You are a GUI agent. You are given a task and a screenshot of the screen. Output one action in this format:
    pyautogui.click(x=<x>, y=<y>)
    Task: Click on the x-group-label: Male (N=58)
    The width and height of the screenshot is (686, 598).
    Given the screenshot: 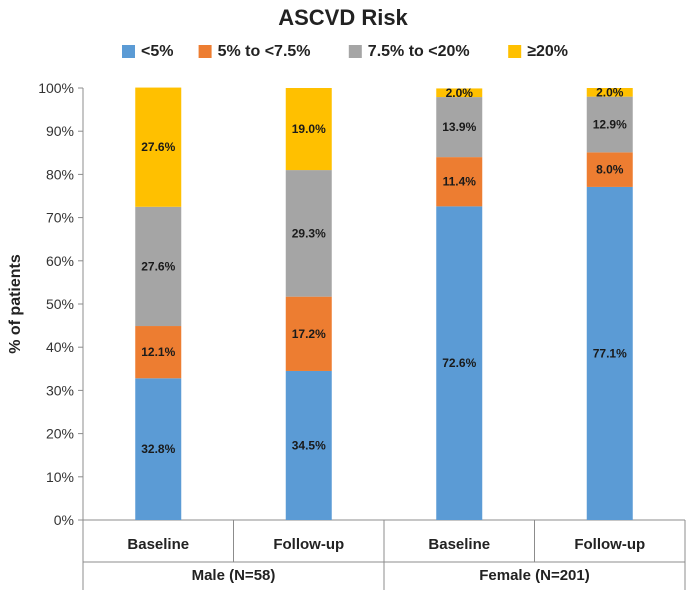 What is the action you would take?
    pyautogui.click(x=234, y=575)
    